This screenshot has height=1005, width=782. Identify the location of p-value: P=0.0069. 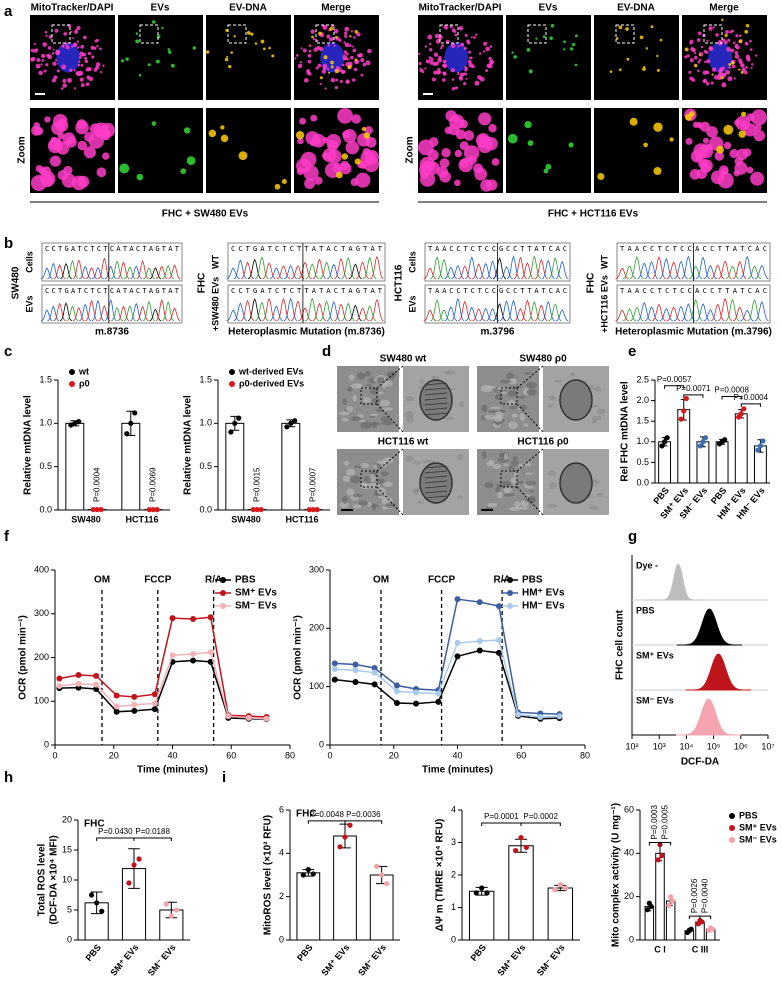
(152, 484).